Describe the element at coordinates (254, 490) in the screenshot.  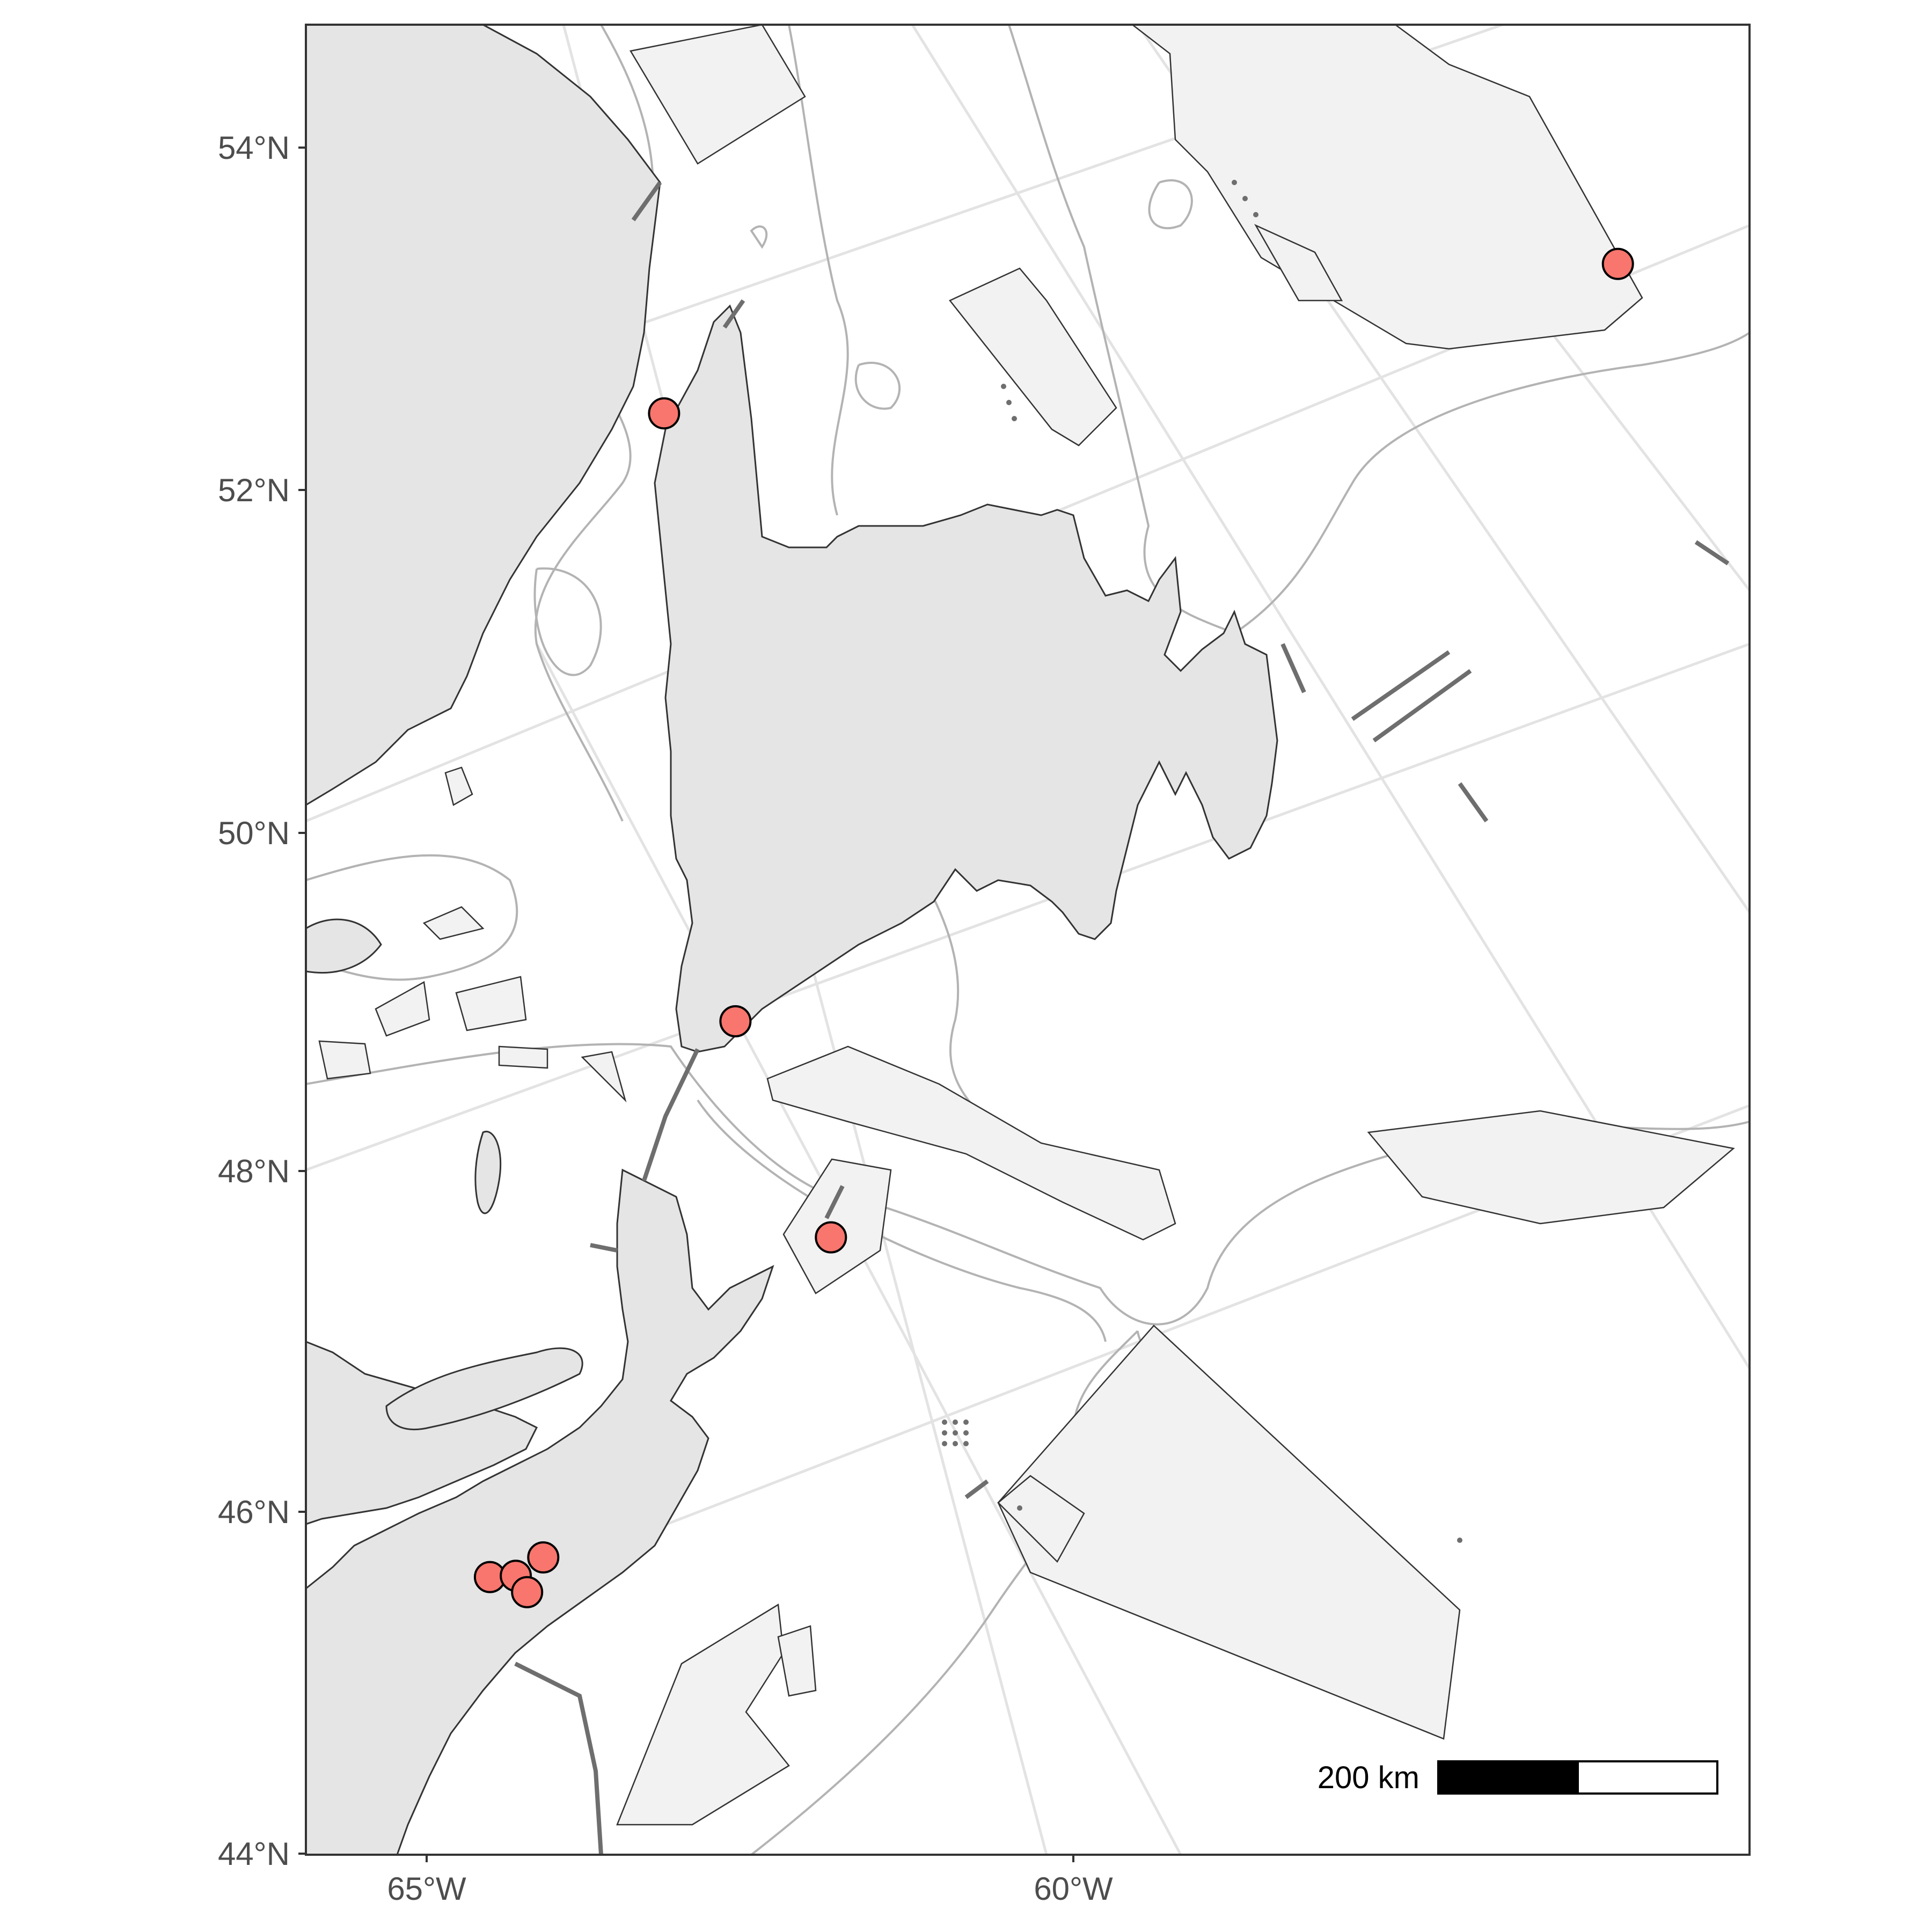
I see `y-tick-label: 52°N` at that location.